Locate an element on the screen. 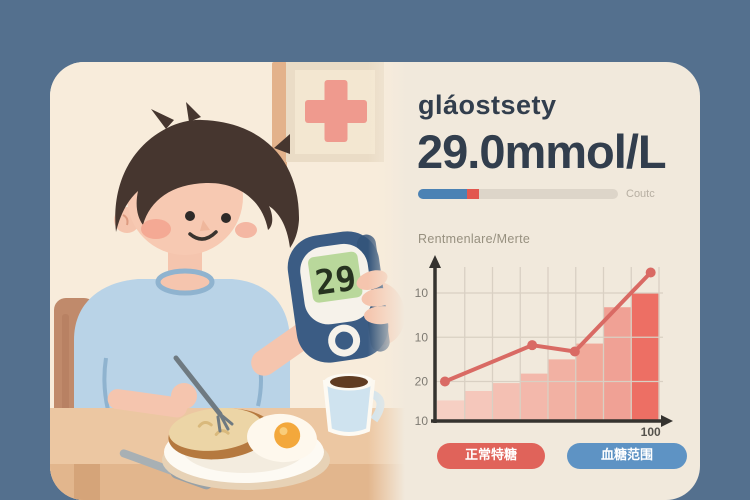 Image resolution: width=750 pixels, height=500 pixels. legend-normal-button: 正常特糖 is located at coordinates (491, 456).